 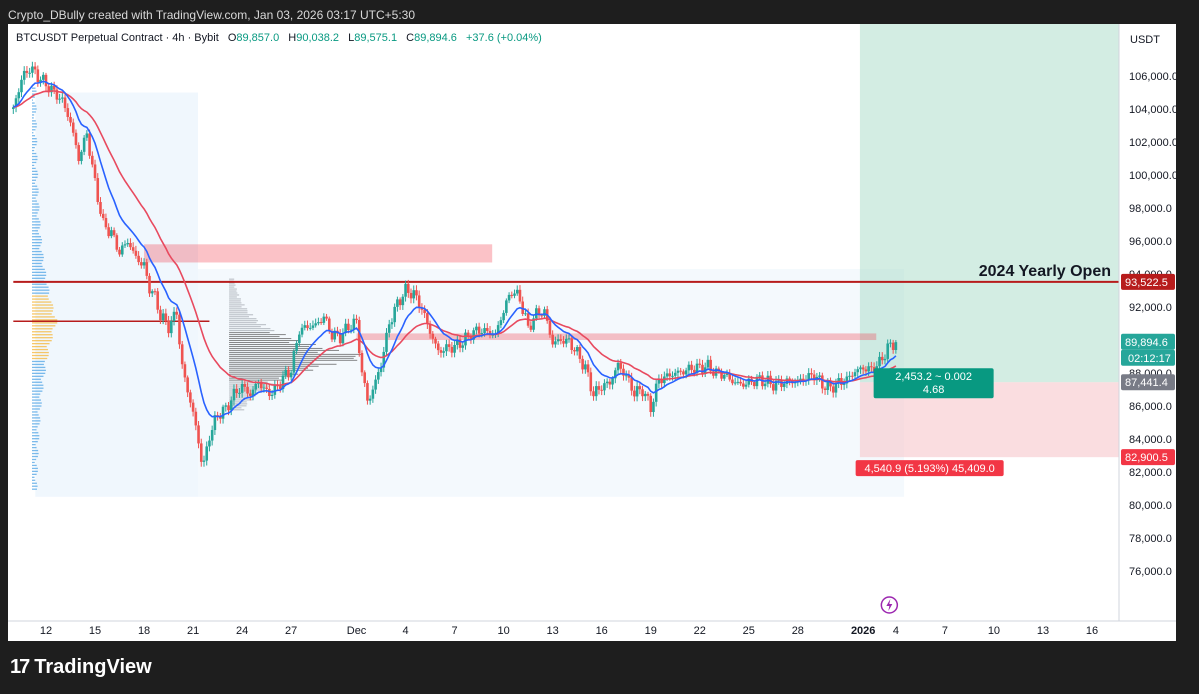 What do you see at coordinates (1150, 440) in the screenshot?
I see `price-tick-label: 84,000.0` at bounding box center [1150, 440].